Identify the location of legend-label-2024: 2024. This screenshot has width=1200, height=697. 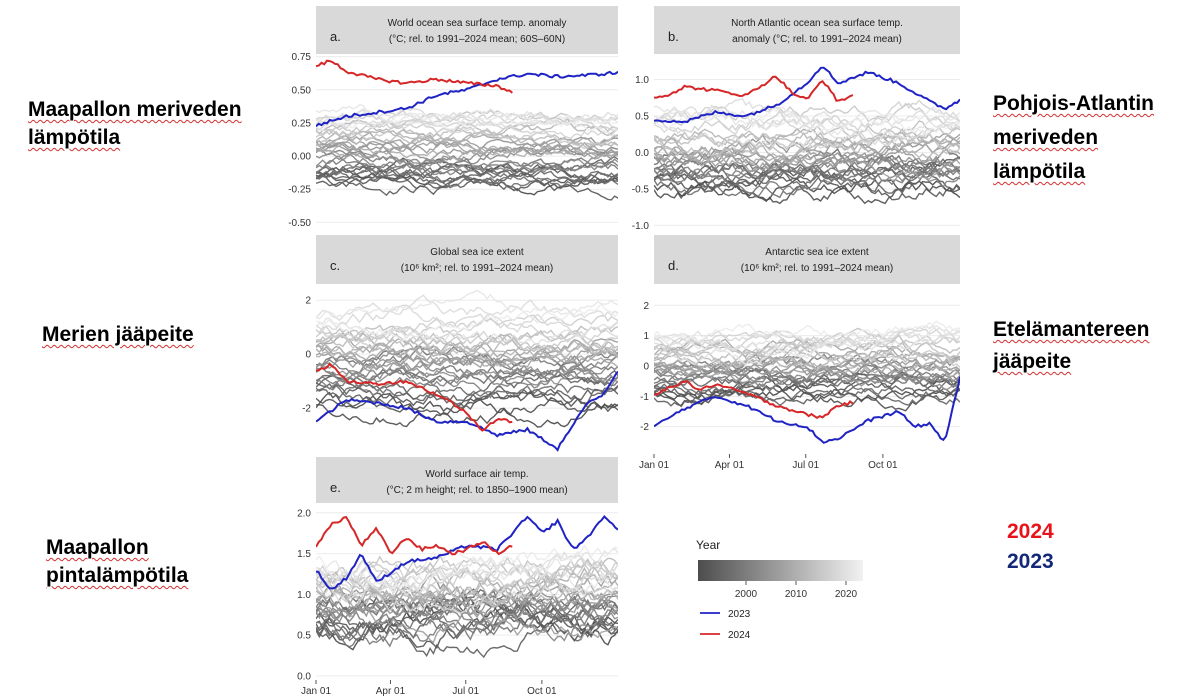
(739, 635).